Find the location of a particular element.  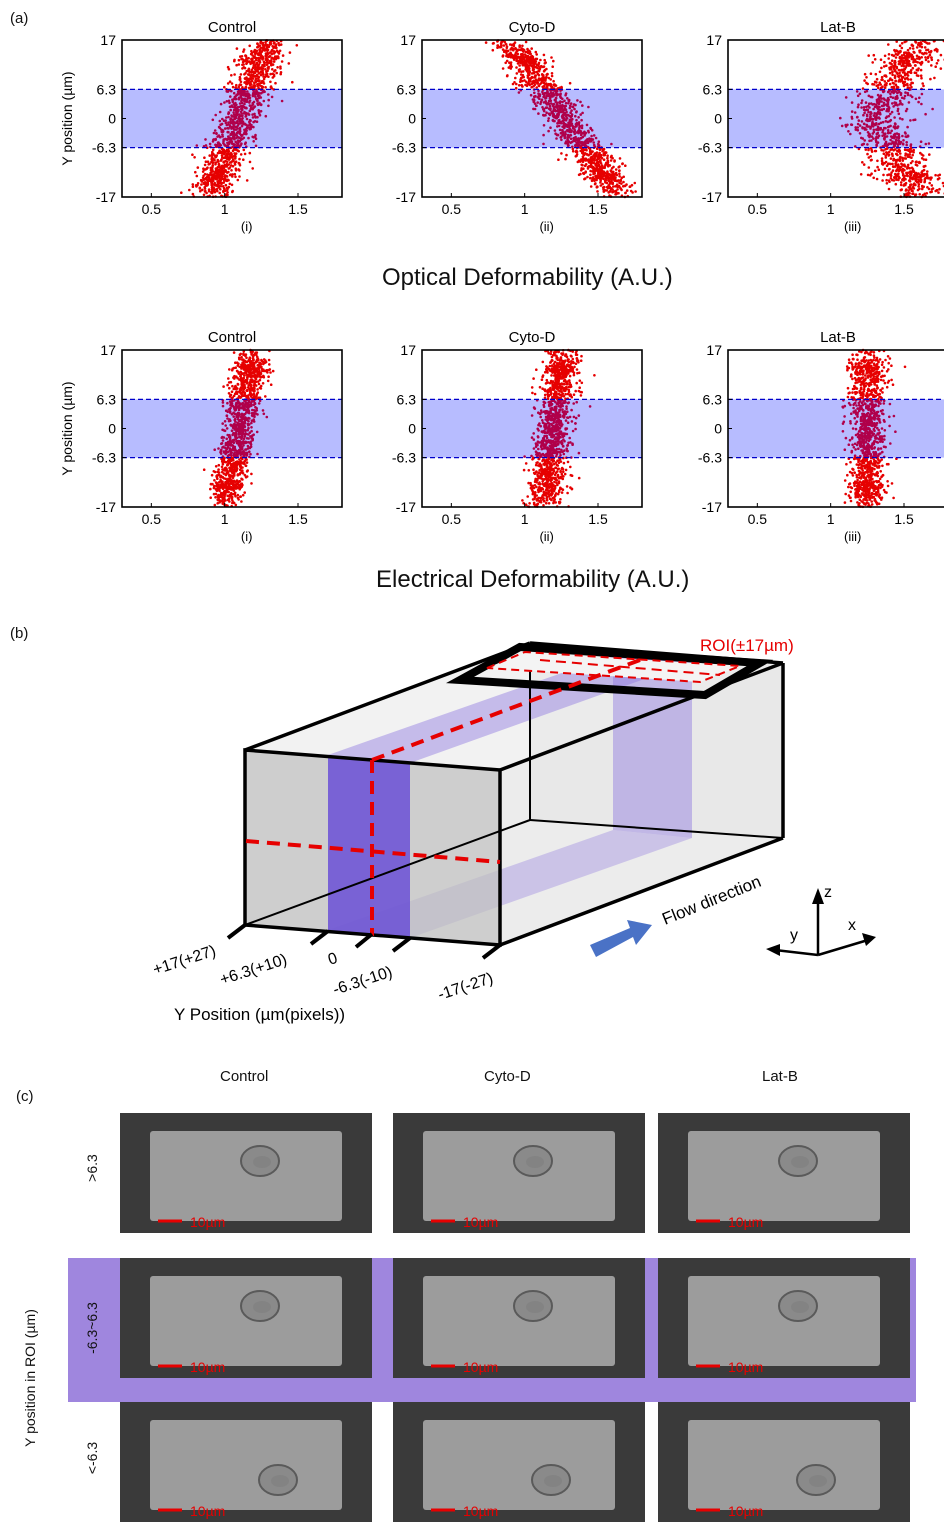

y-tick-label: 17 is located at coordinates (108, 40).